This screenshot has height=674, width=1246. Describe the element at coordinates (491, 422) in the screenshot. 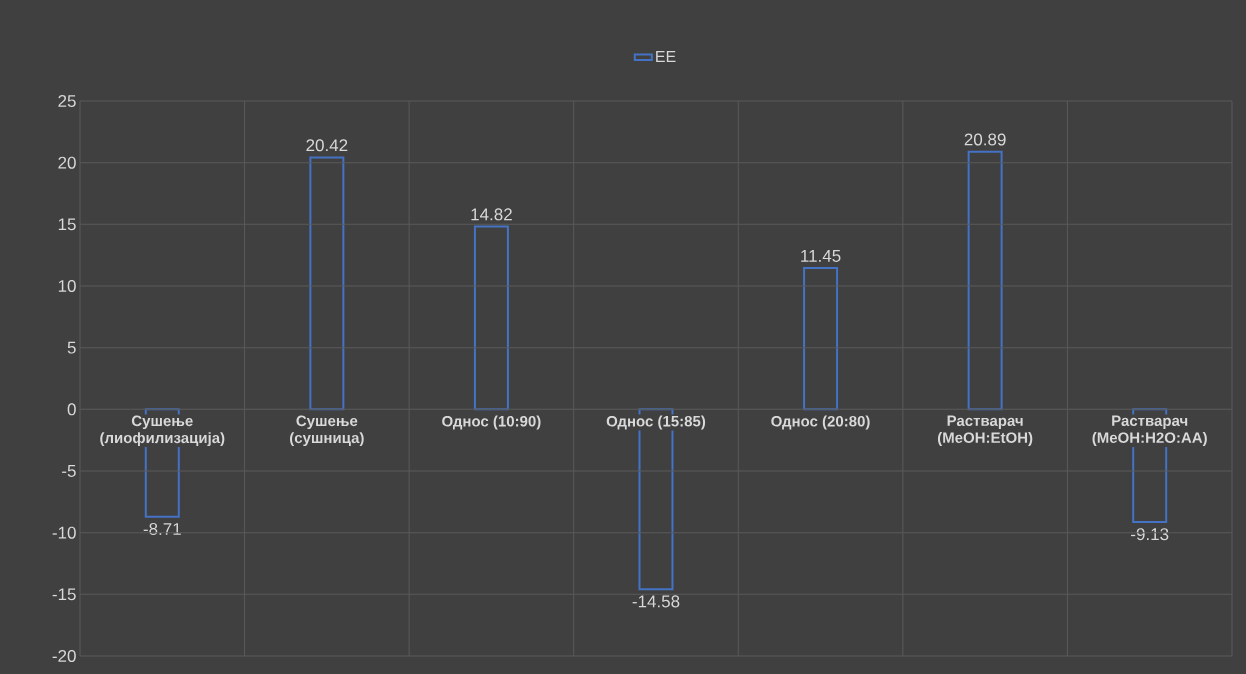

I see `x-tick-label: Однос (10:90)` at that location.